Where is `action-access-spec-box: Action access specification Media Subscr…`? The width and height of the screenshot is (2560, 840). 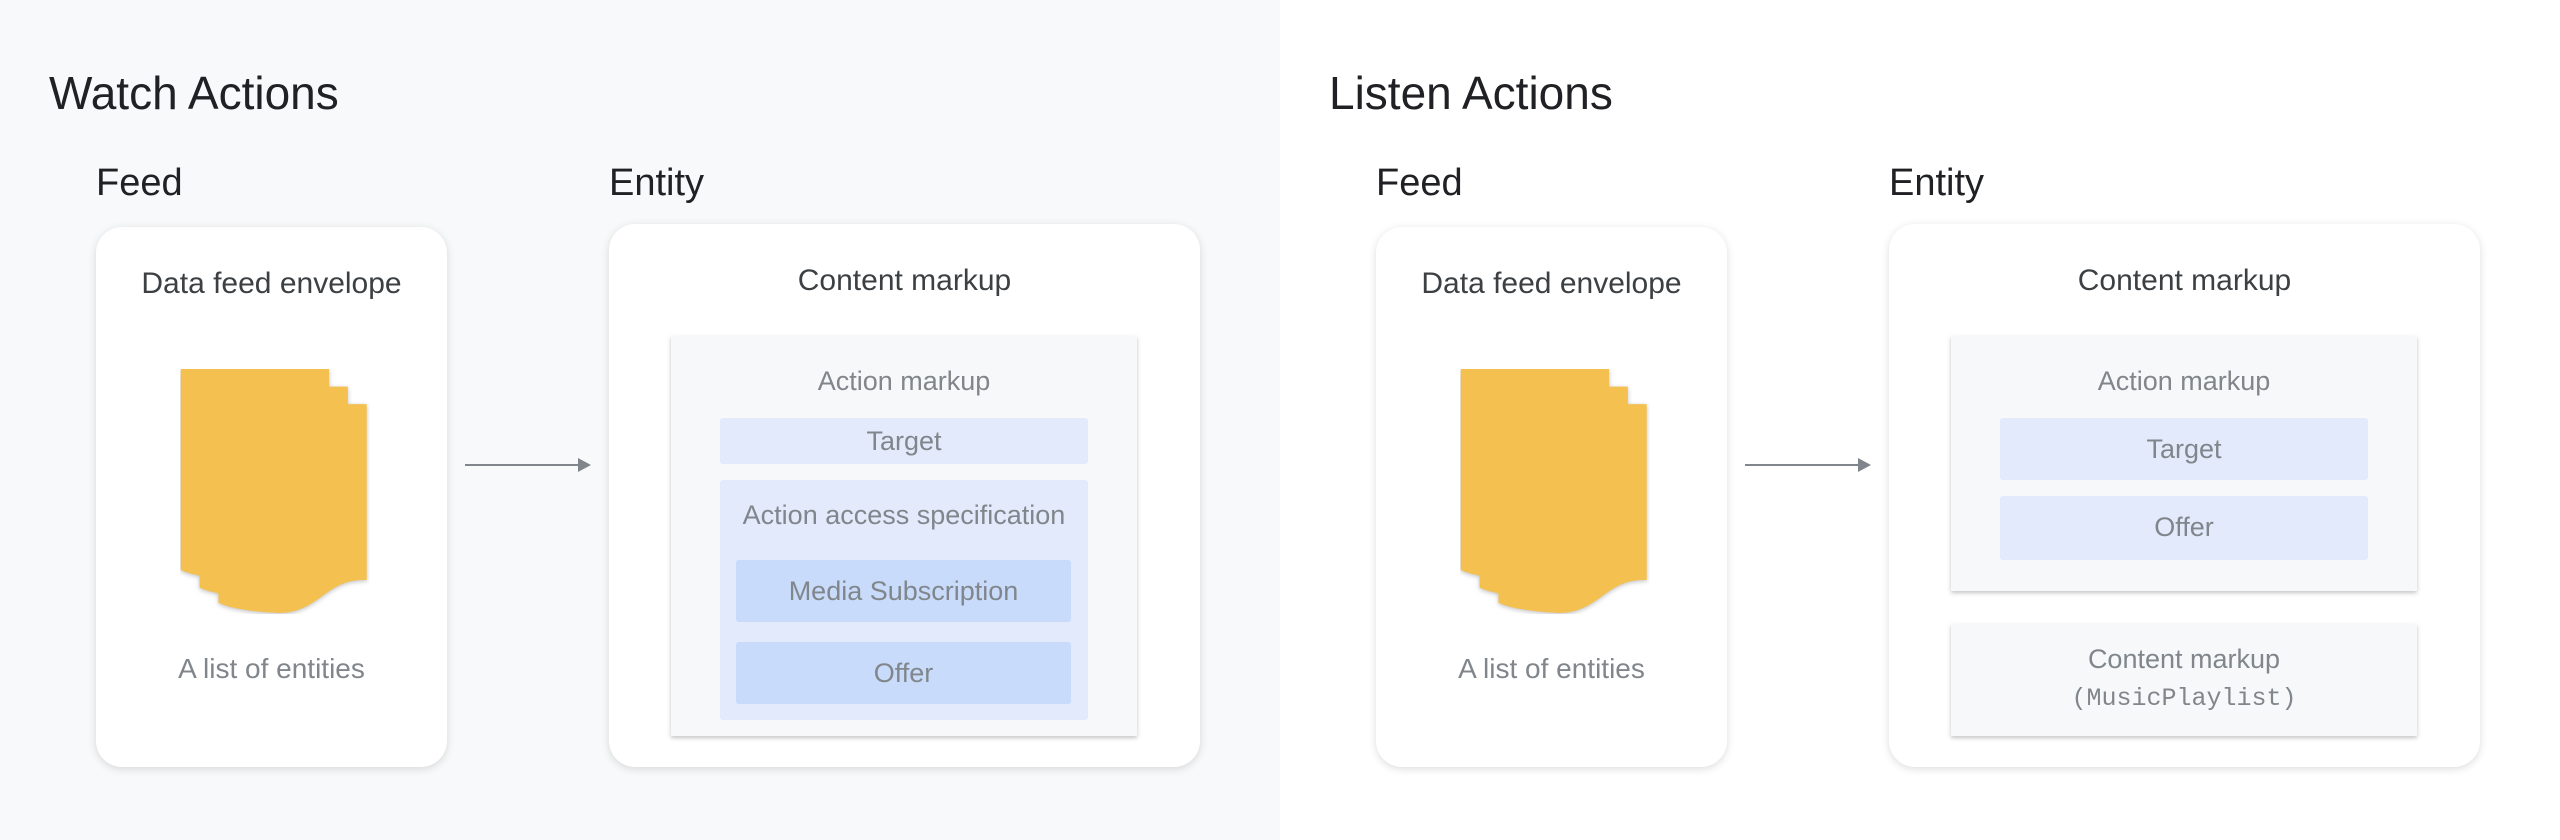
action-access-spec-box: Action access specification Media Subscr… is located at coordinates (904, 600).